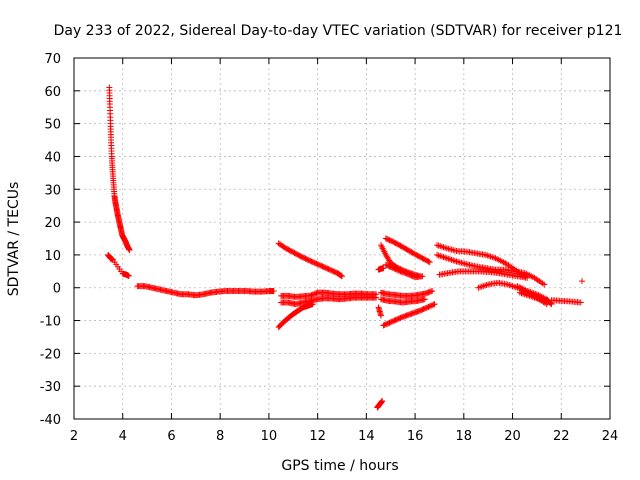 This screenshot has height=480, width=640. I want to click on y-tick-label: -10, so click(50, 322).